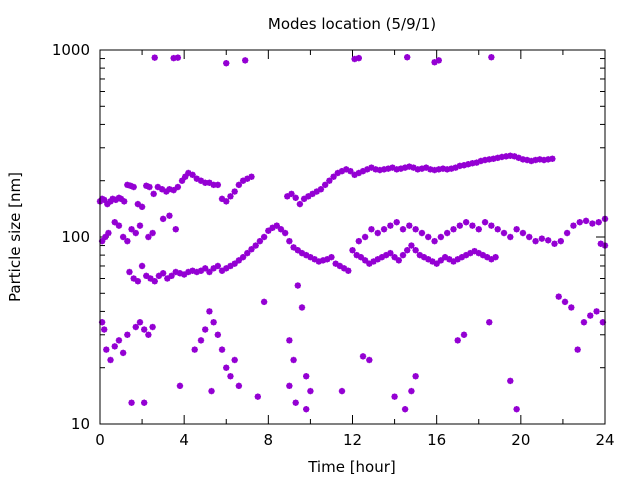 The width and height of the screenshot is (640, 480). What do you see at coordinates (80, 424) in the screenshot?
I see `y-tick-label: 10` at bounding box center [80, 424].